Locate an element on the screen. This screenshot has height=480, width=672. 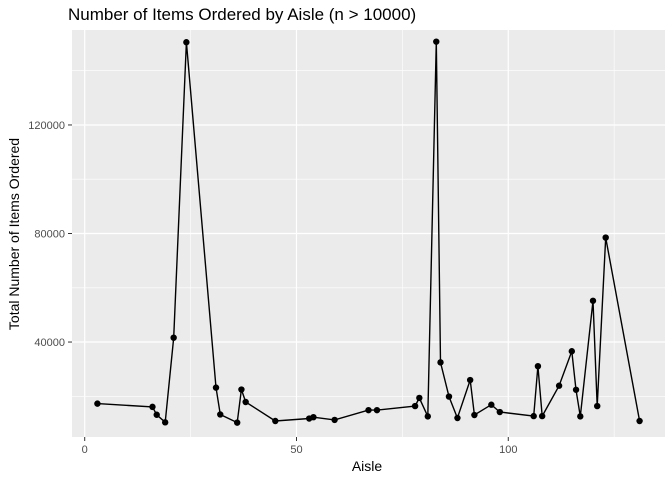
x-axis-title: Aisle is located at coordinates (367, 466).